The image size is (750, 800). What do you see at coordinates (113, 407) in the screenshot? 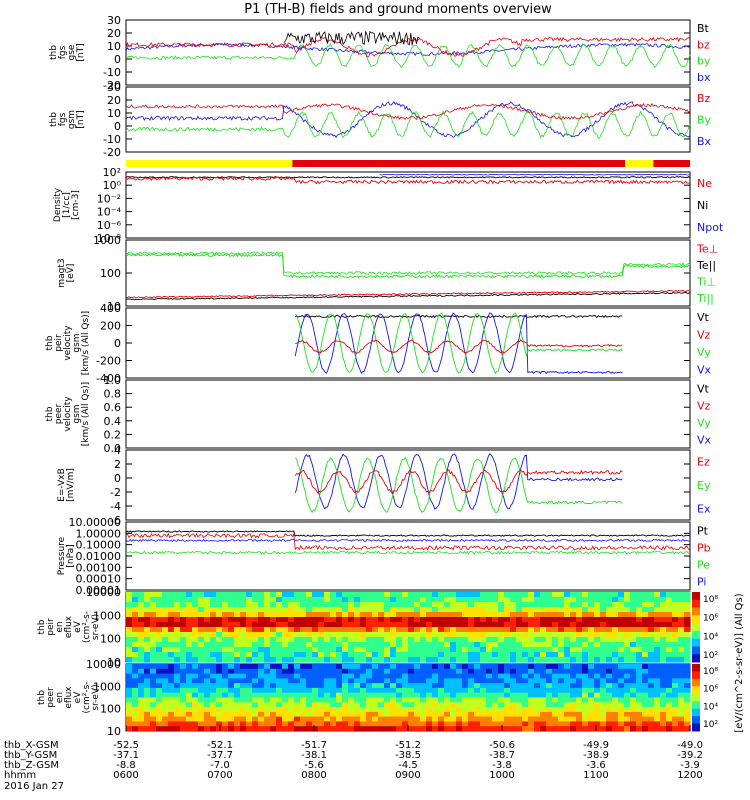
I see `y-tick-label: 0.6` at bounding box center [113, 407].